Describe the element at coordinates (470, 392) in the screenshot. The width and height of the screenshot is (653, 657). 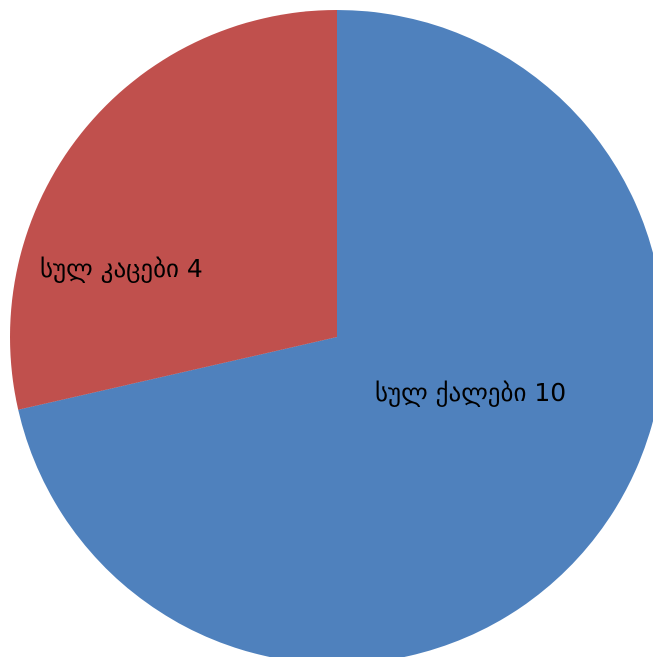
I see `slice-label-women: სულ ქალები 10` at that location.